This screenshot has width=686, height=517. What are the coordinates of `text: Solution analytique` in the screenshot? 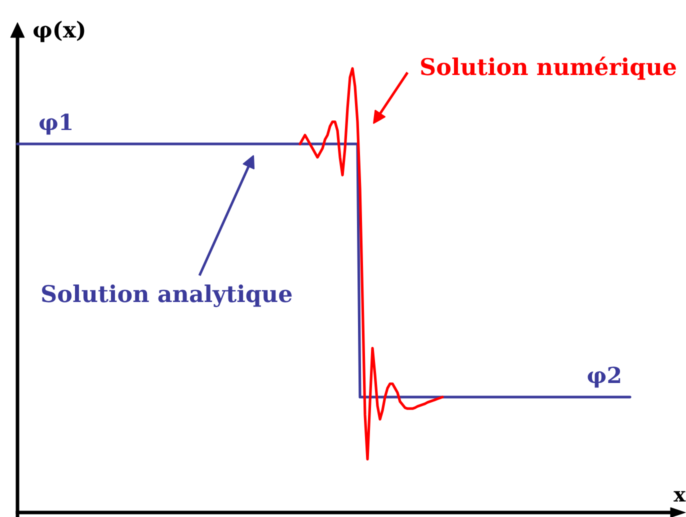 It's located at (166, 294).